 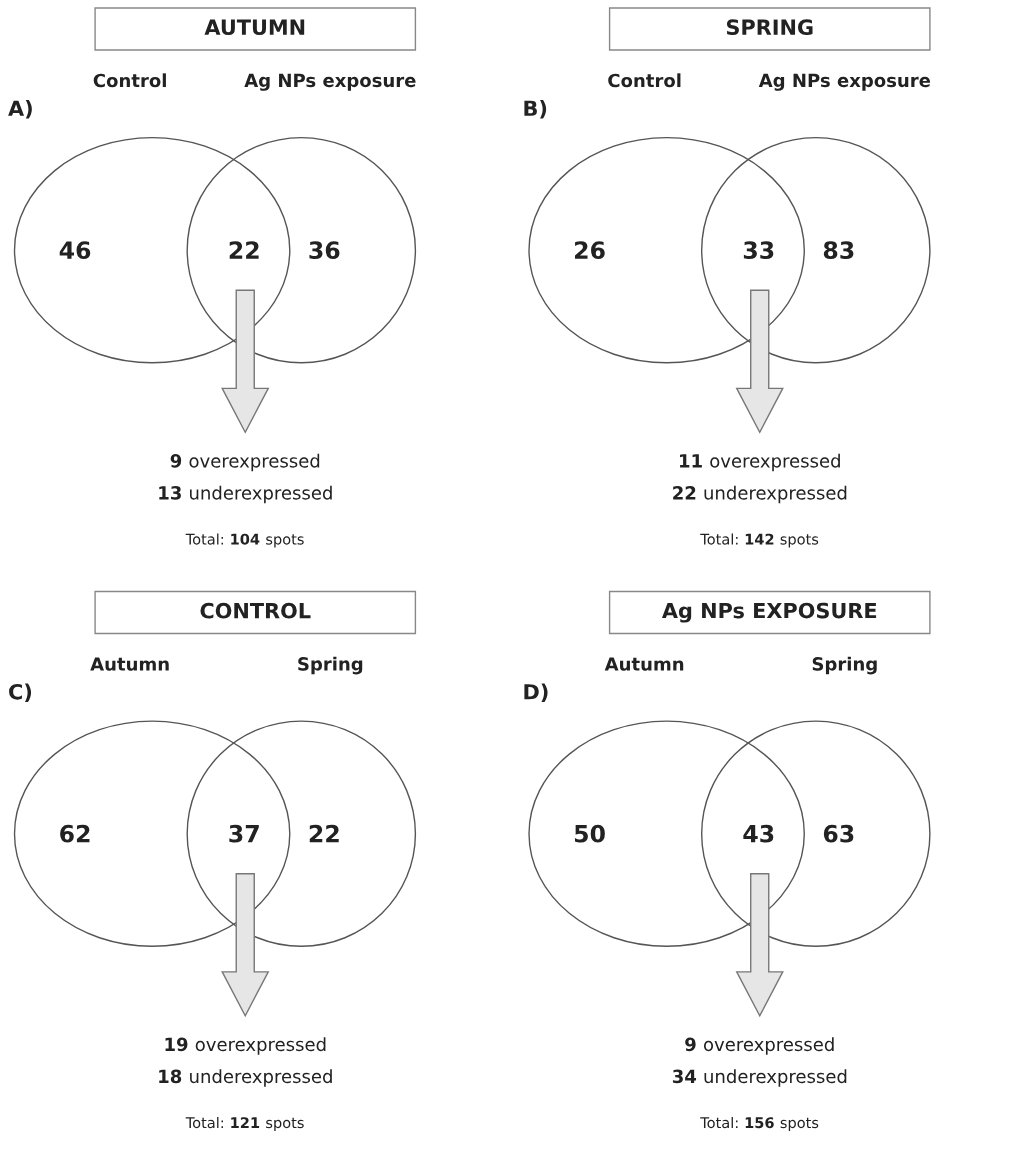 I want to click on text: 34 underexpressed, so click(x=759, y=1078).